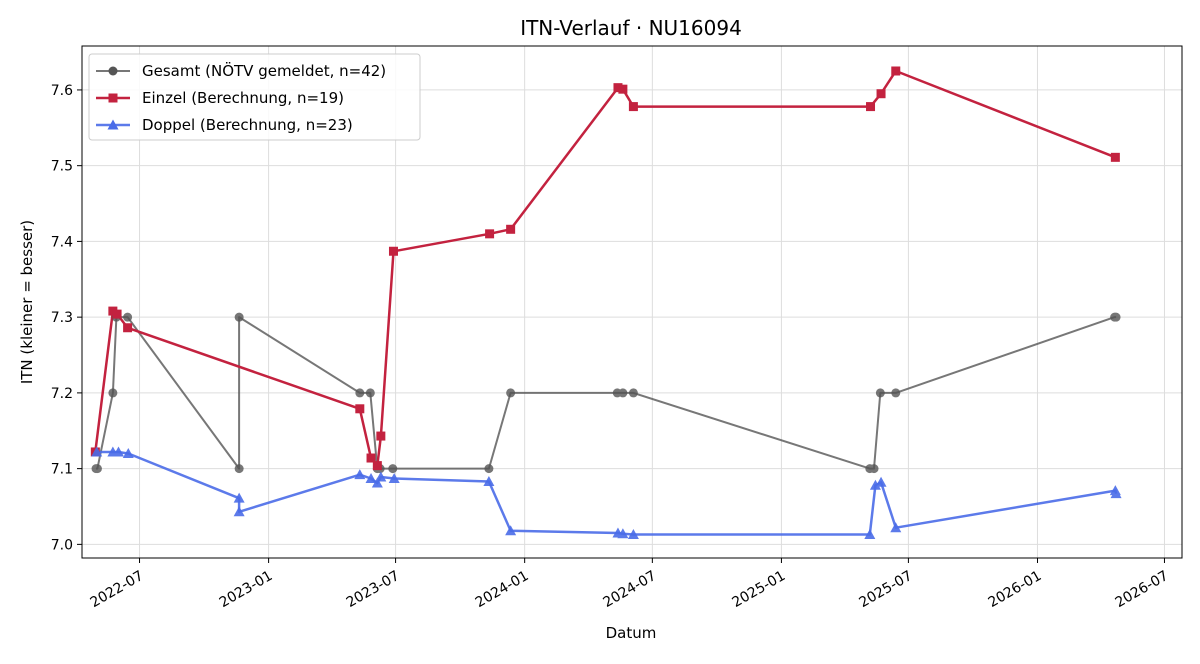 This screenshot has width=1200, height=664. I want to click on y-tick-label: 7.6, so click(62, 91).